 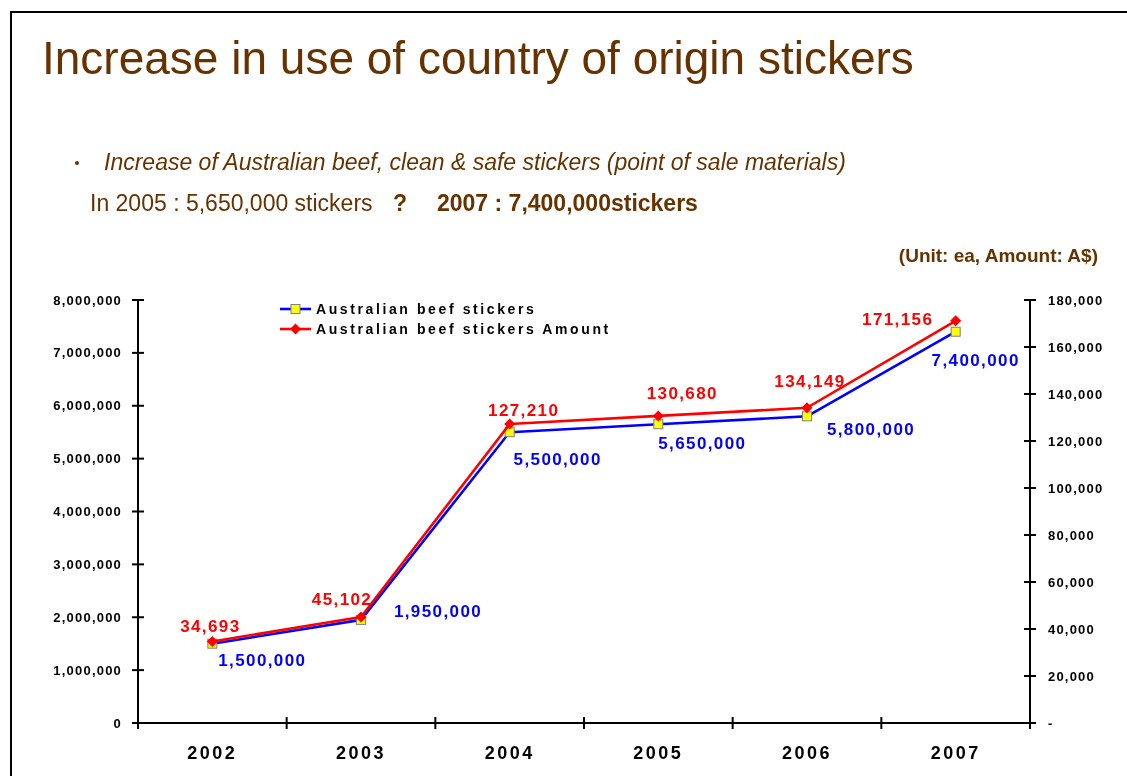 I want to click on y-tick-label: 7,000,000, so click(x=87, y=353).